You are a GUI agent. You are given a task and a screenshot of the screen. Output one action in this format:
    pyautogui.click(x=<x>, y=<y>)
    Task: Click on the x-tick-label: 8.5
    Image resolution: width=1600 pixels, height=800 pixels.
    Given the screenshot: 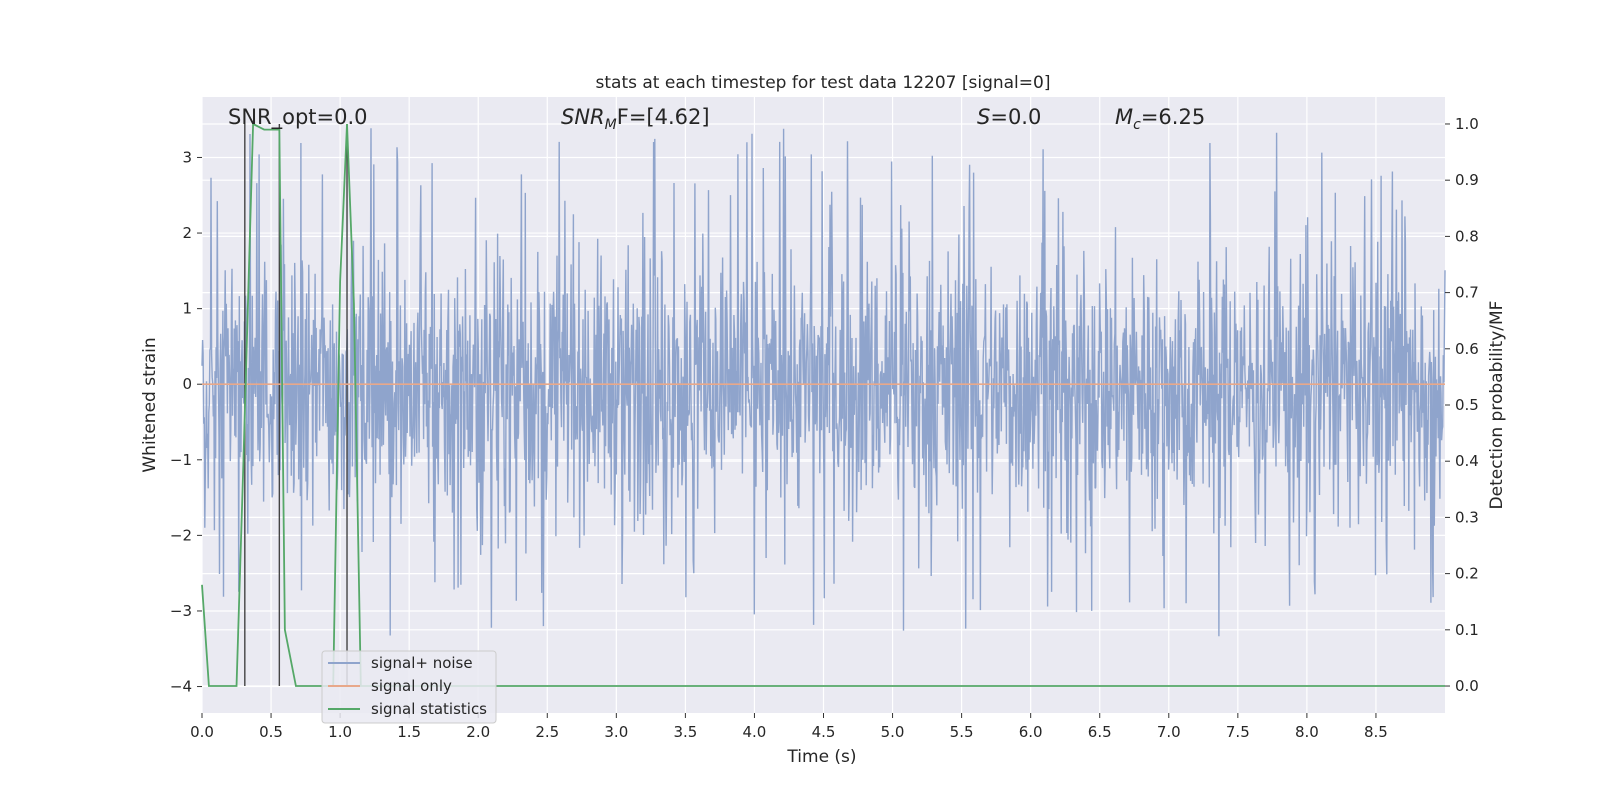 What is the action you would take?
    pyautogui.click(x=1376, y=732)
    